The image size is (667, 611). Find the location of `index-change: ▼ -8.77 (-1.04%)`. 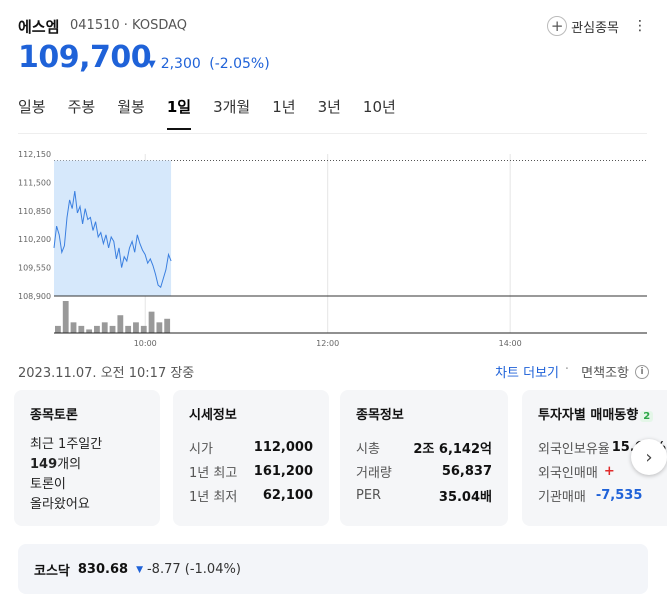

index-change: ▼ -8.77 (-1.04%) is located at coordinates (188, 569).